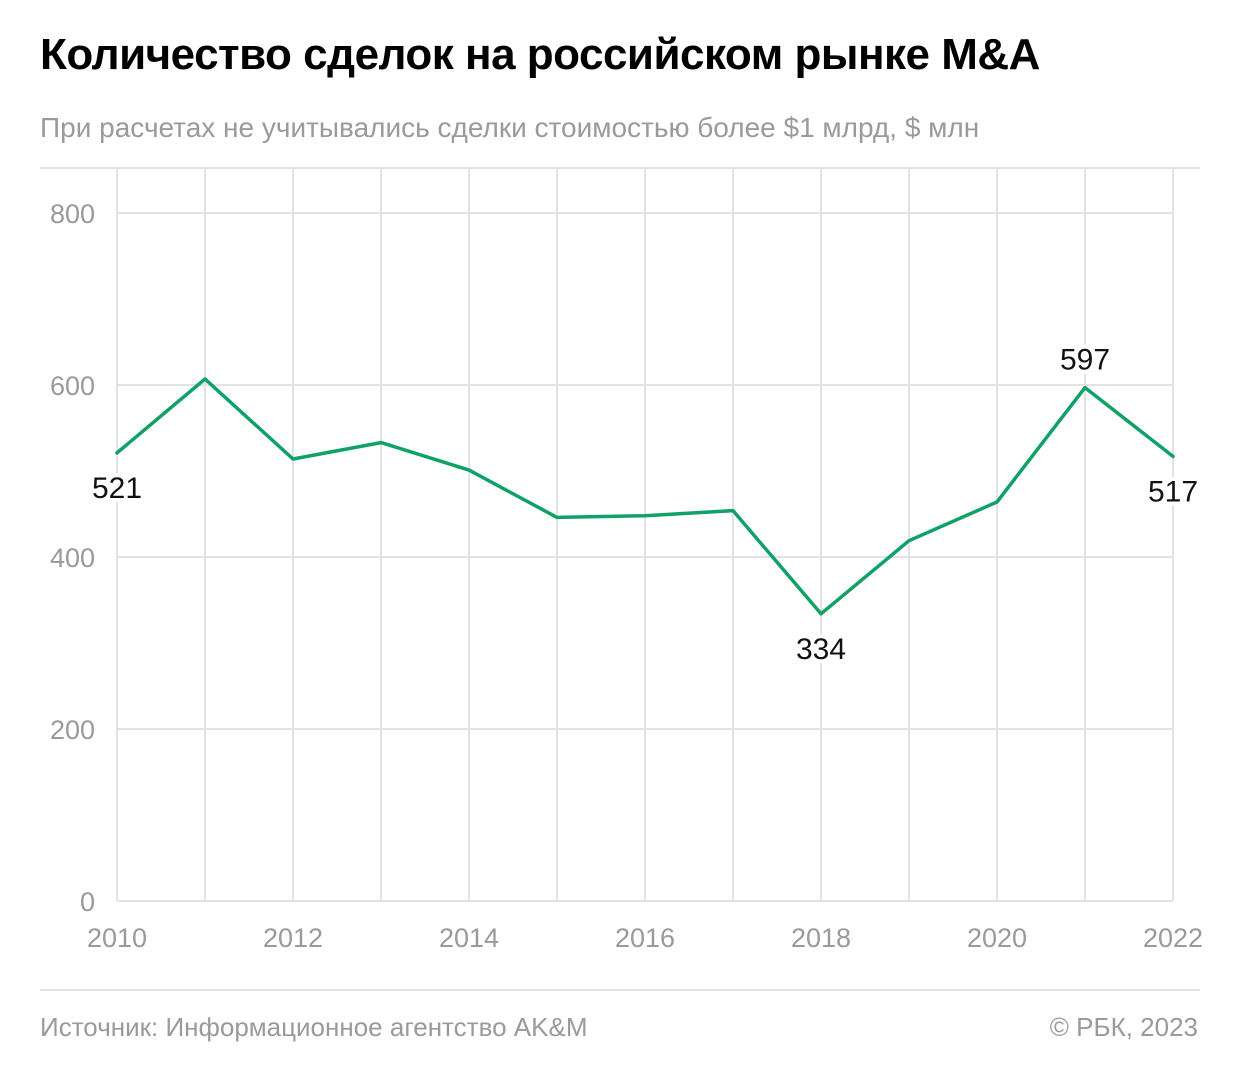  Describe the element at coordinates (72, 558) in the screenshot. I see `y-tick-label: 400` at that location.